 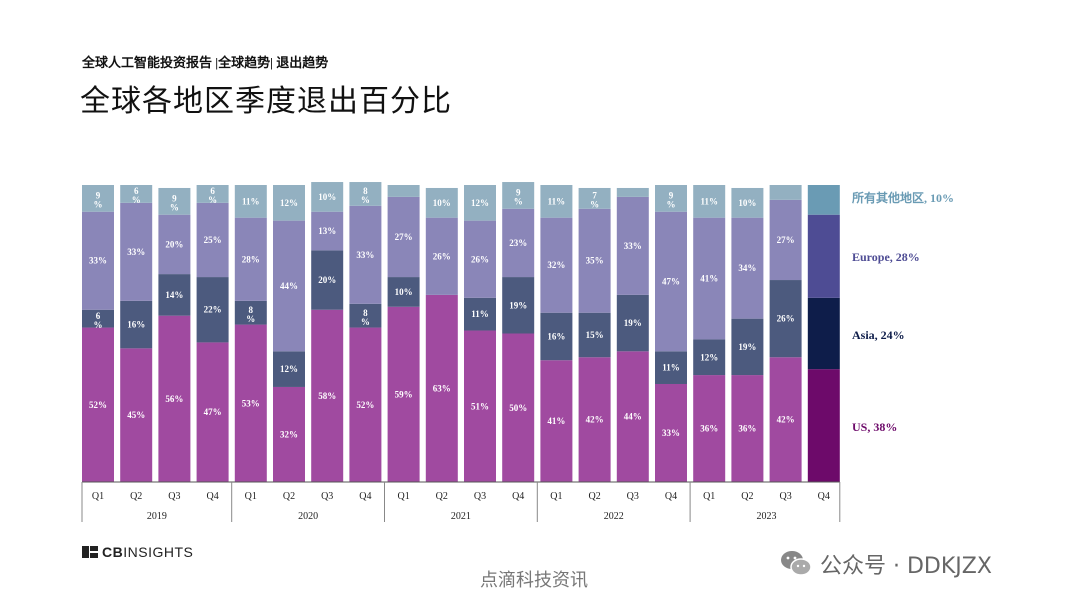 I want to click on data-label-europe: 25%, so click(x=213, y=240).